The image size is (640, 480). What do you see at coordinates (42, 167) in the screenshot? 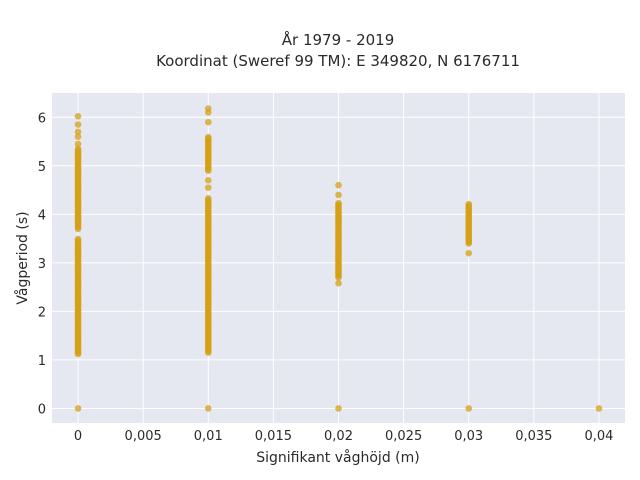
I see `y-tick-label: 5` at bounding box center [42, 167].